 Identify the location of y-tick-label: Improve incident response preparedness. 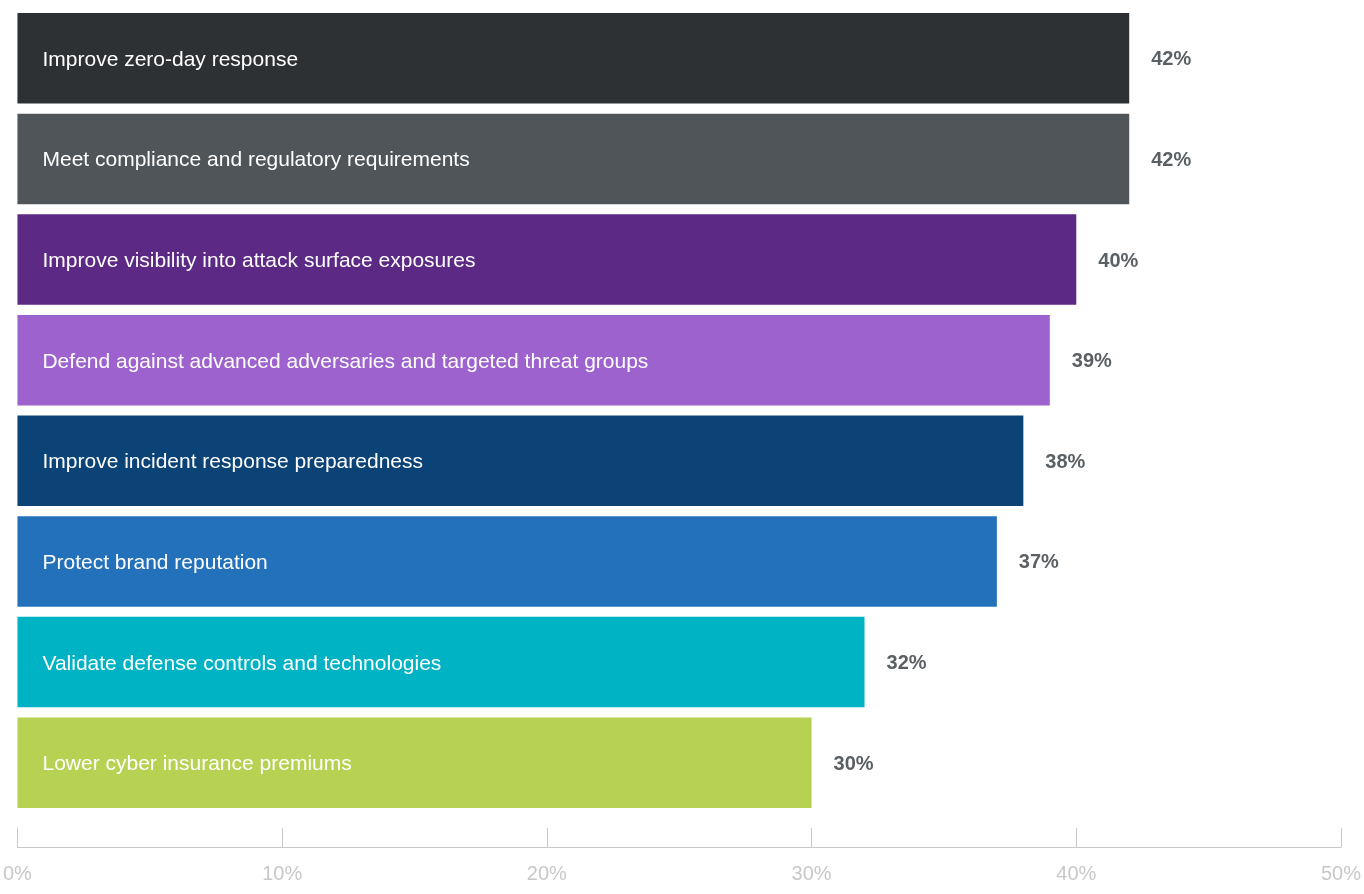
(233, 461).